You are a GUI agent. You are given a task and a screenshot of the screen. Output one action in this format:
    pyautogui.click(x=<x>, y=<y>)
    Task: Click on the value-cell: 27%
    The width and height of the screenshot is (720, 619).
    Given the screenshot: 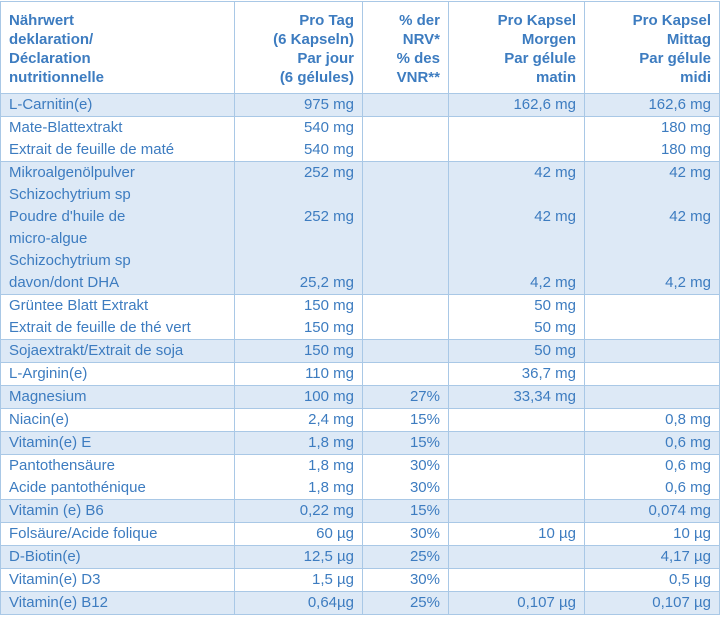 What is the action you would take?
    pyautogui.click(x=405, y=397)
    